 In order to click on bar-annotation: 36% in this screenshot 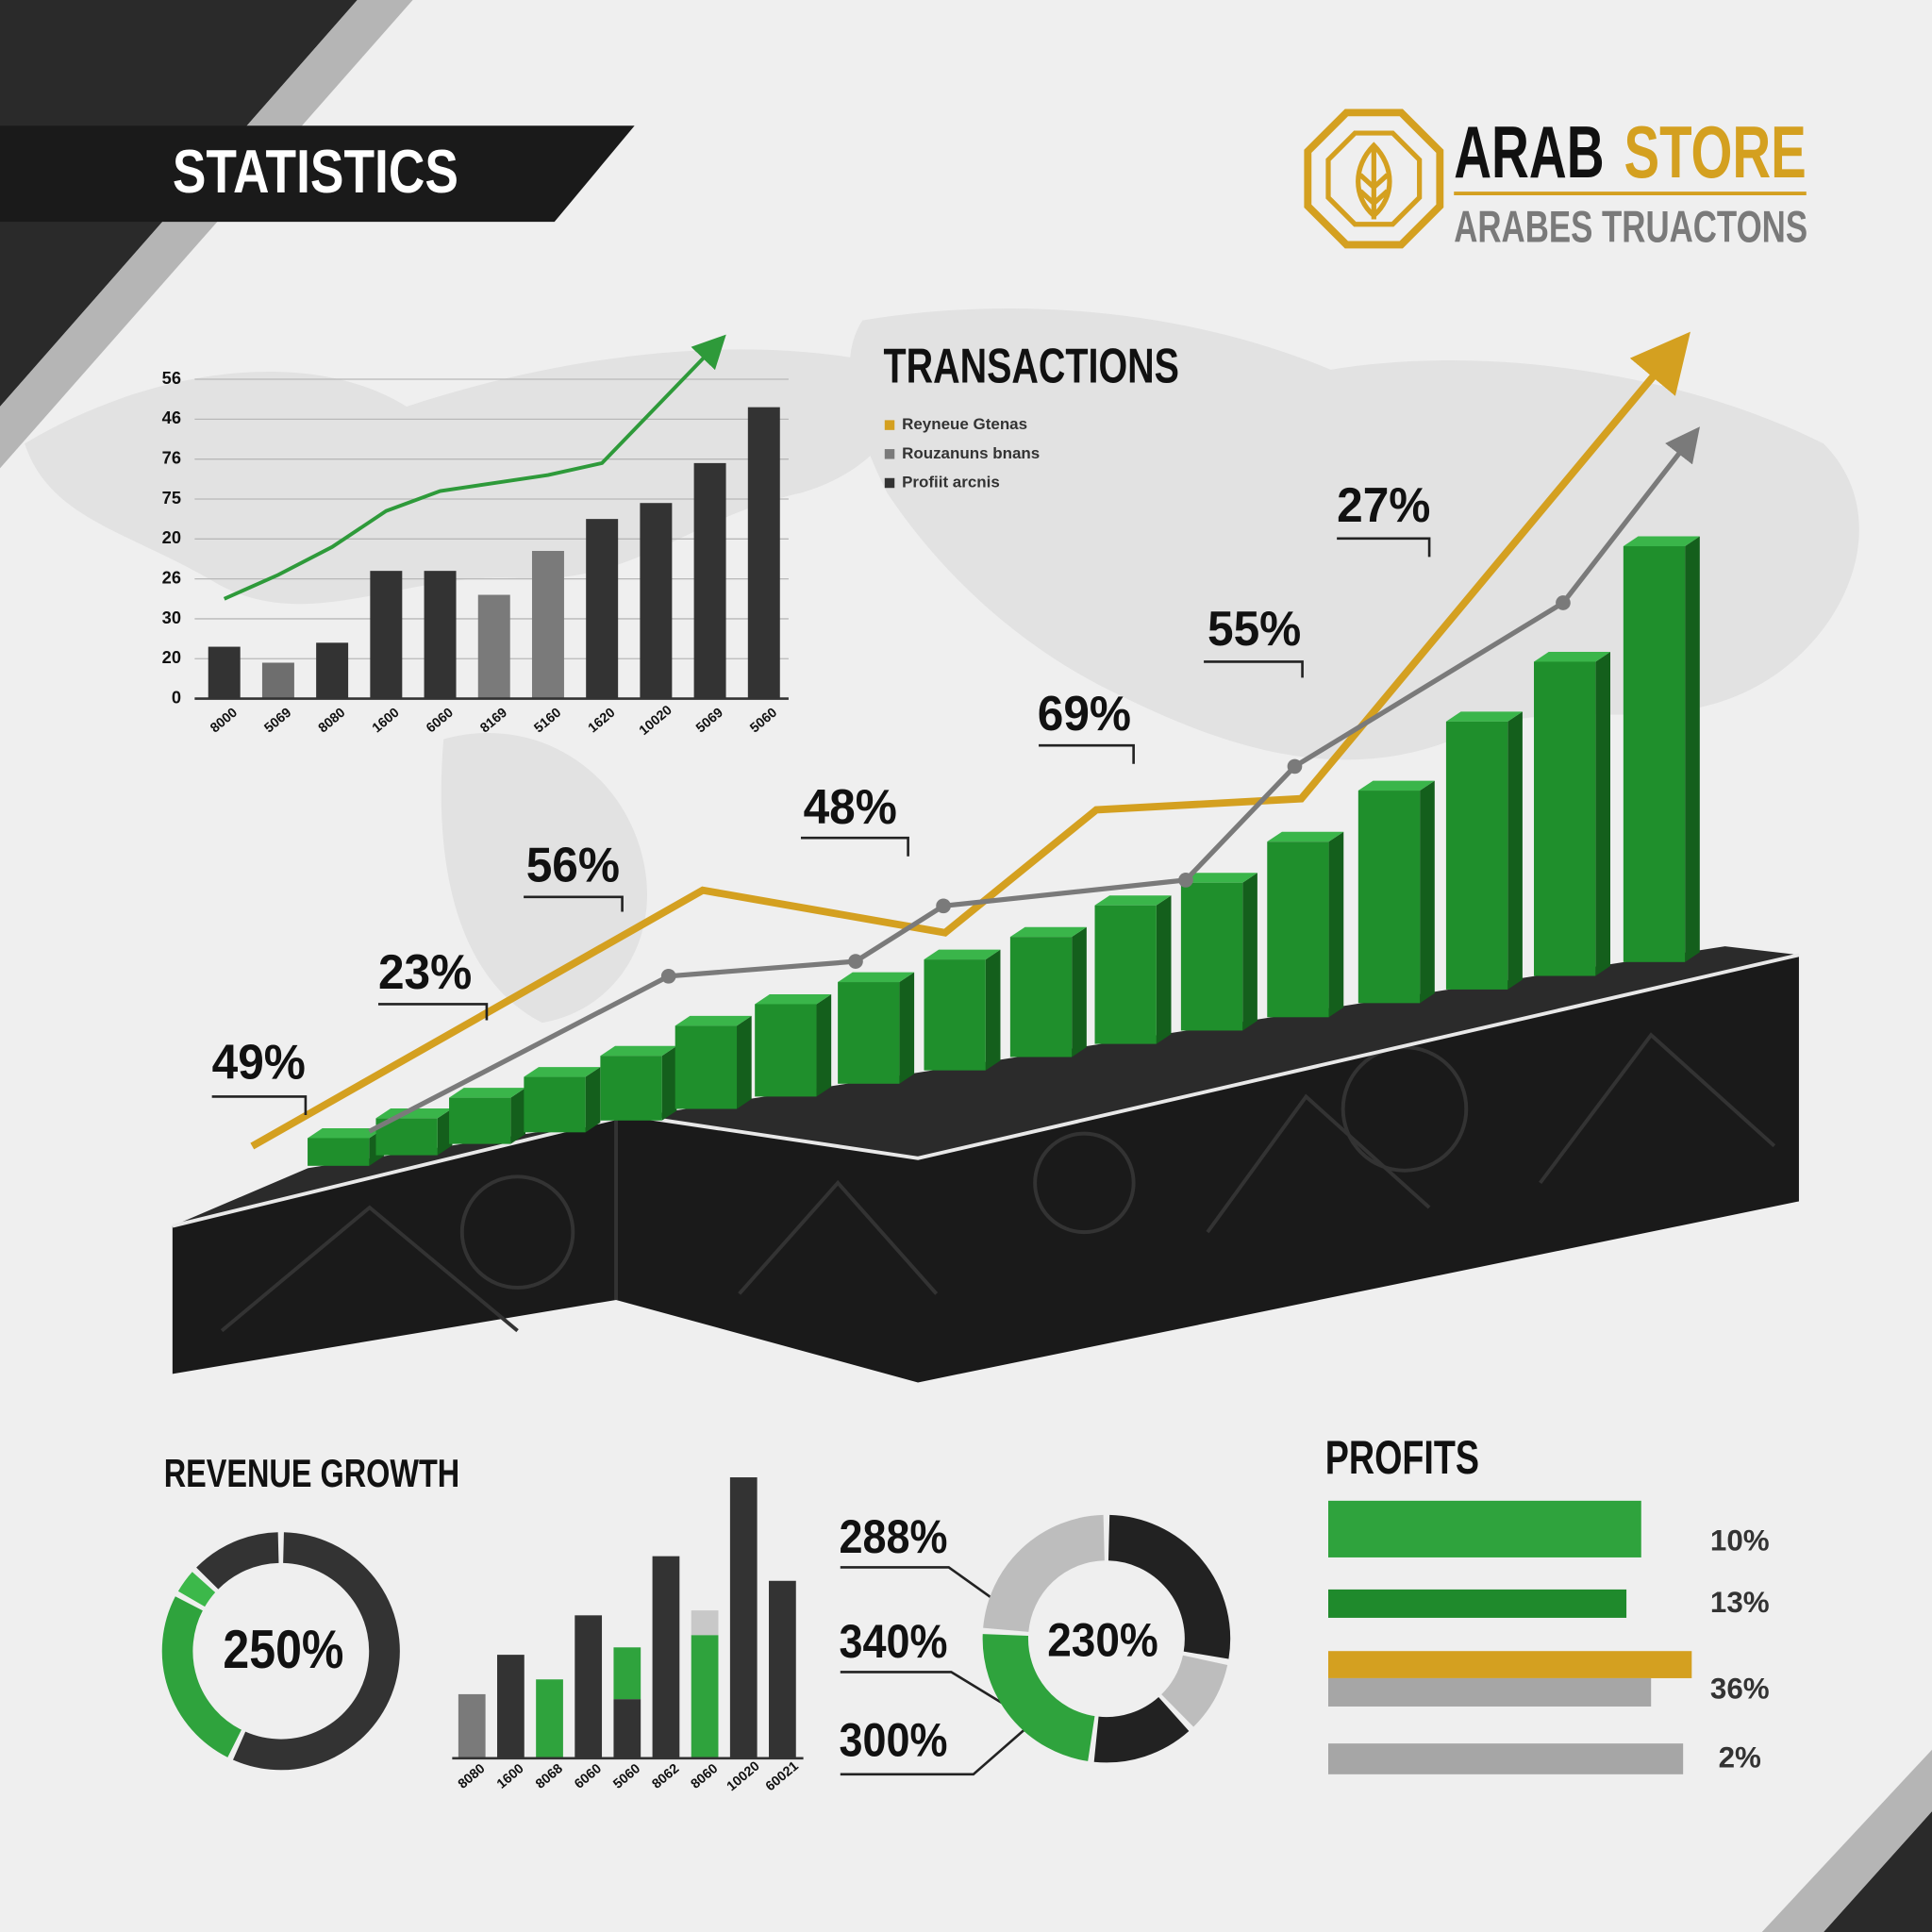, I will do `click(1740, 1689)`.